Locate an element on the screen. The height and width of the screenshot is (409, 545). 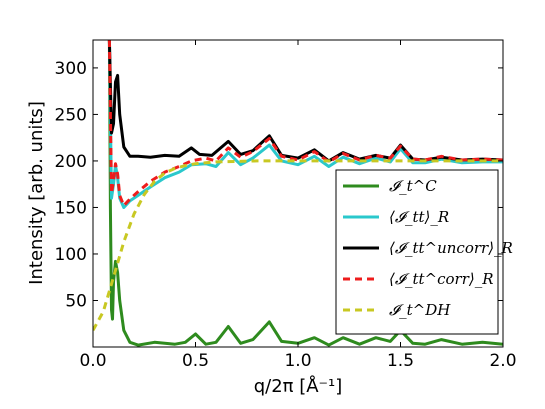
legend-label-5: 𝓘_t^DH is located at coordinates (420, 310).